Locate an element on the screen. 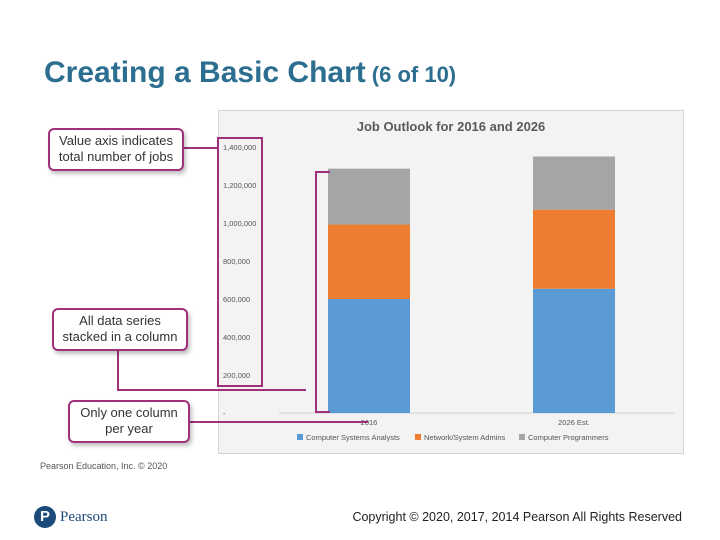  callout-value-axis-line1: Value axis indicates is located at coordinates (116, 140).